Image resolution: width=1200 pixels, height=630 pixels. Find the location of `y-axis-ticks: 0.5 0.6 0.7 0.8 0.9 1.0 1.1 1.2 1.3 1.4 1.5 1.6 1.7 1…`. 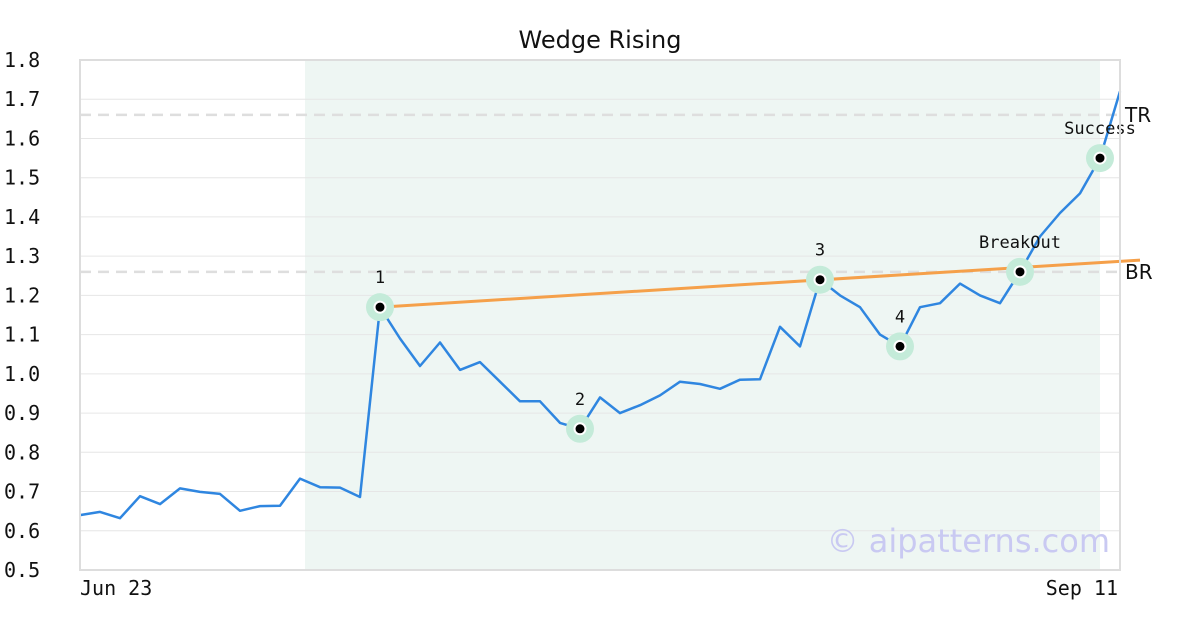

y-axis-ticks: 0.5 0.6 0.7 0.8 0.9 1.0 1.1 1.2 1.3 1.4 1.5 1.6 1.7 1… is located at coordinates (22, 315).